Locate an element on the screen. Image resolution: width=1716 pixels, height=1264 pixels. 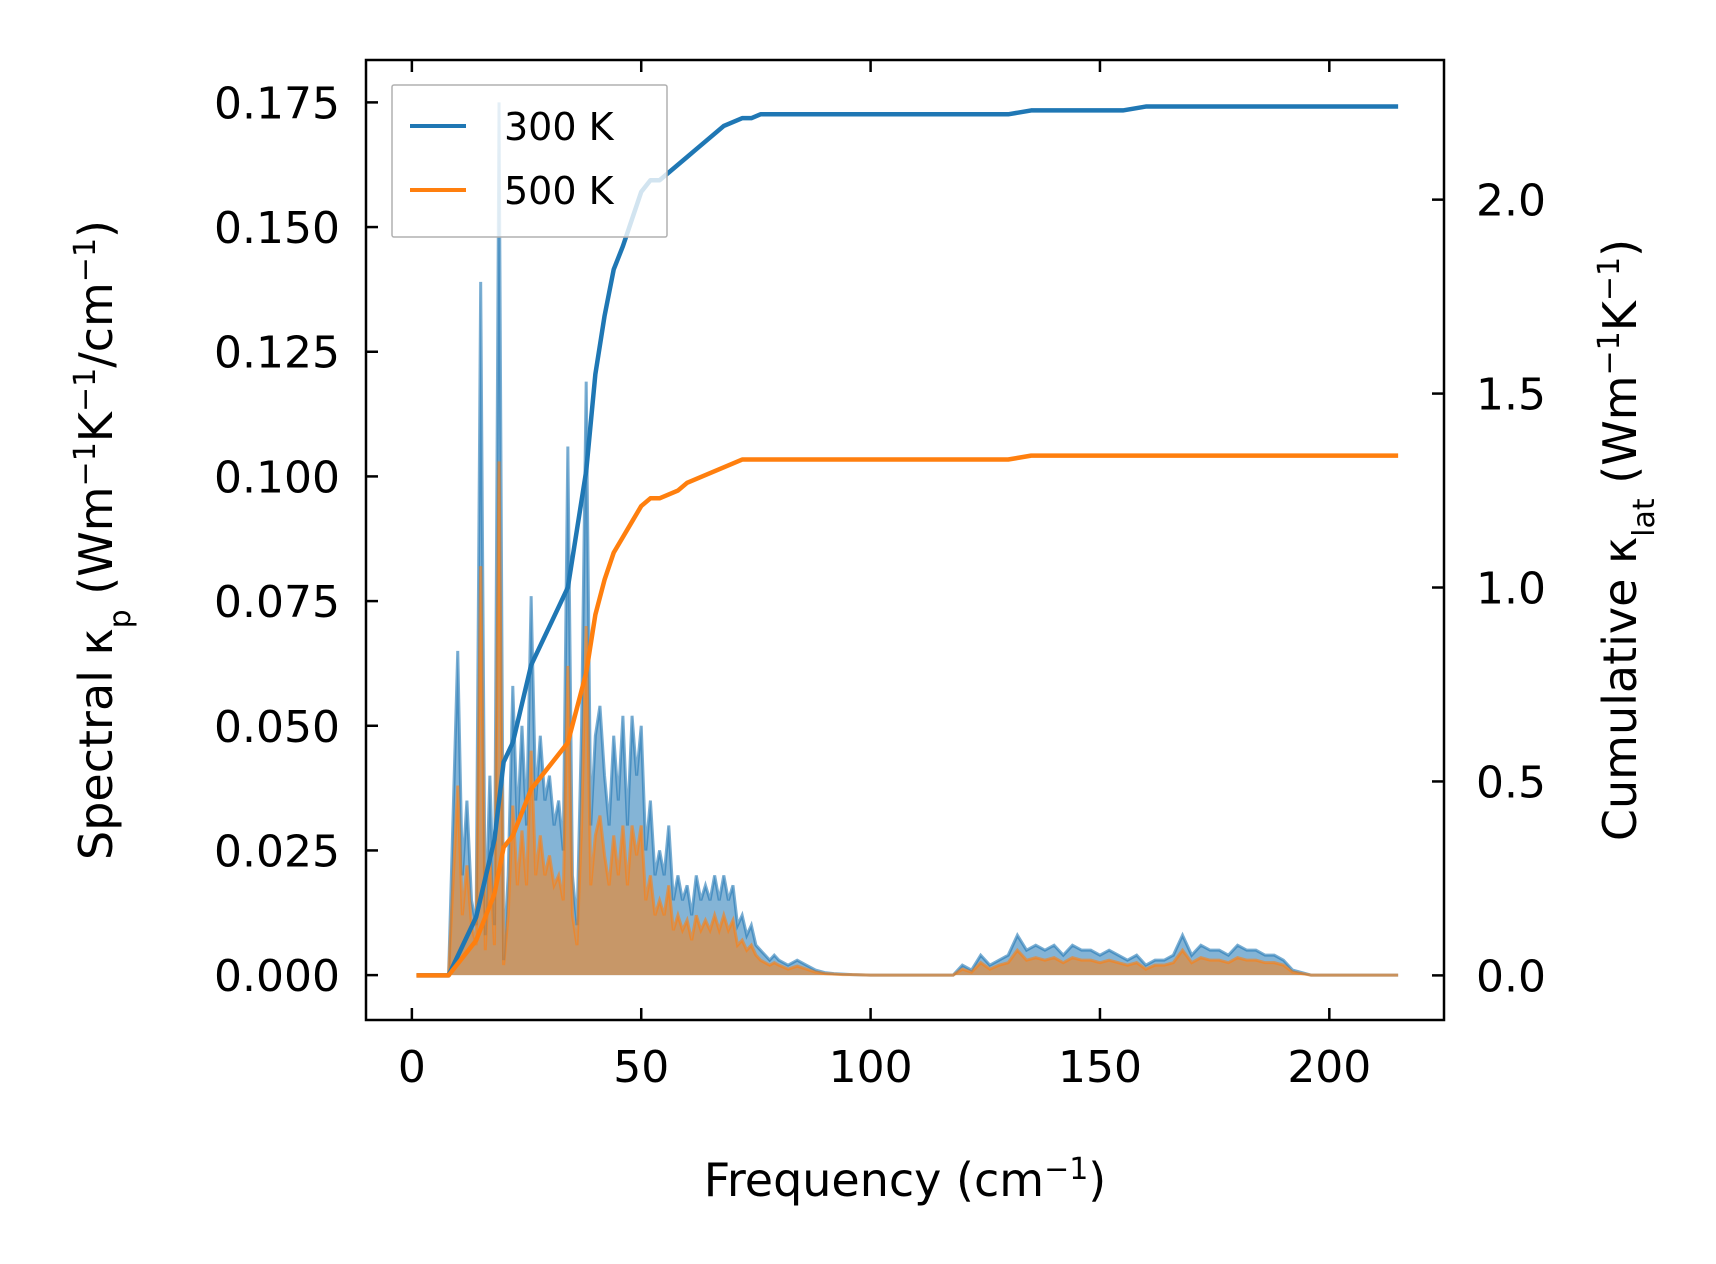
legend-box is located at coordinates (529, 161).